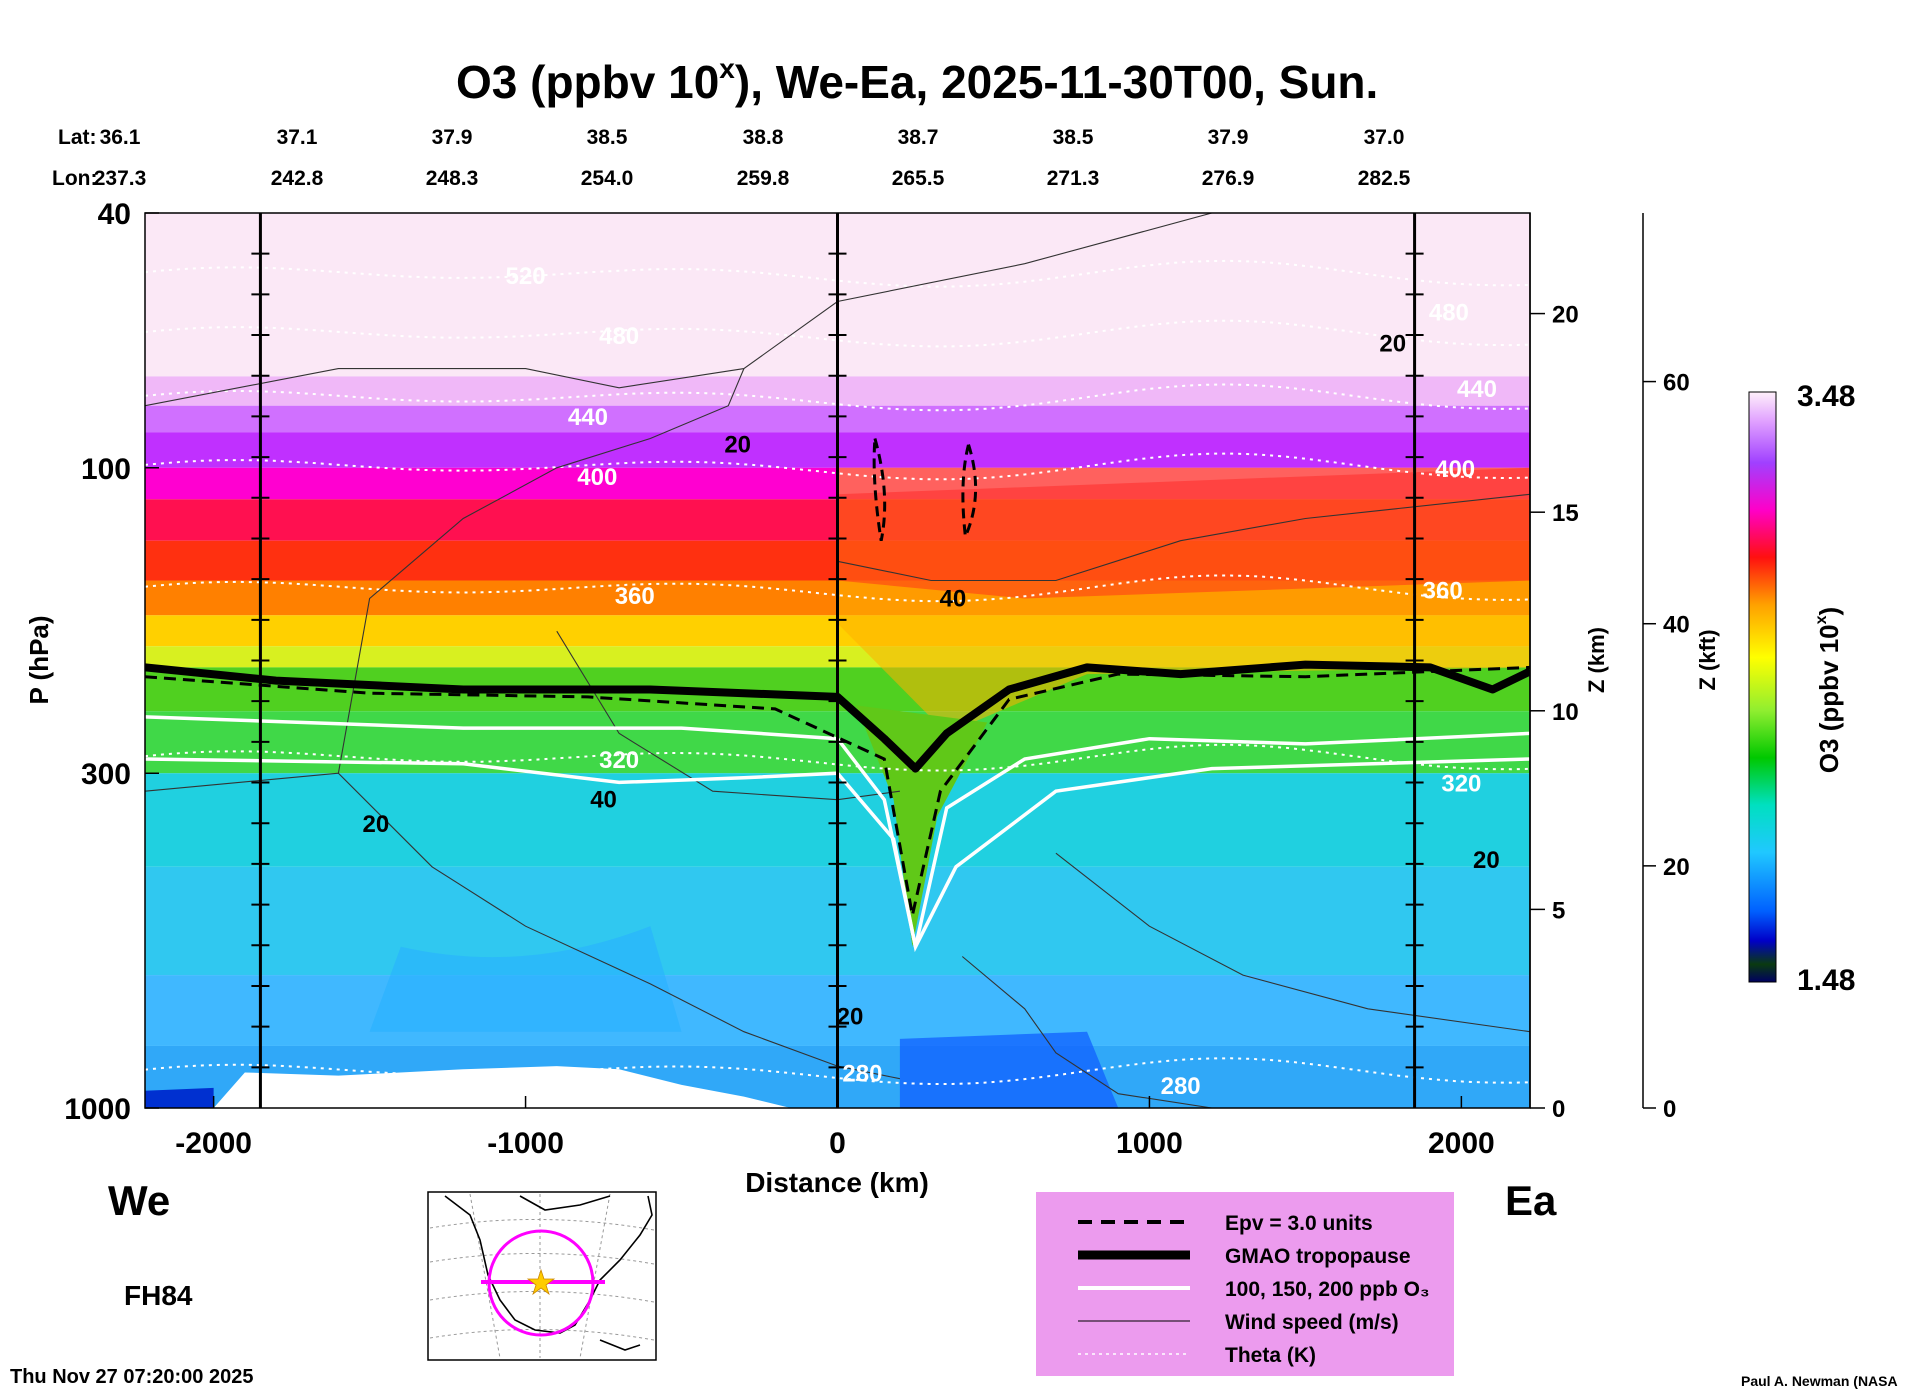  Describe the element at coordinates (74, 178) in the screenshot. I see `lon-label: Lon:` at that location.